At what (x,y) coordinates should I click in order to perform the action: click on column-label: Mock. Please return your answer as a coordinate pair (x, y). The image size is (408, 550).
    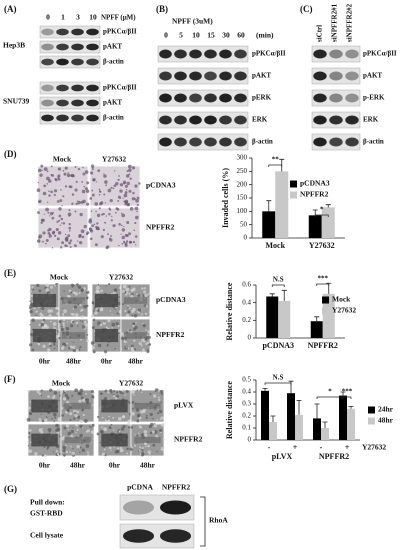
    Looking at the image, I should click on (59, 277).